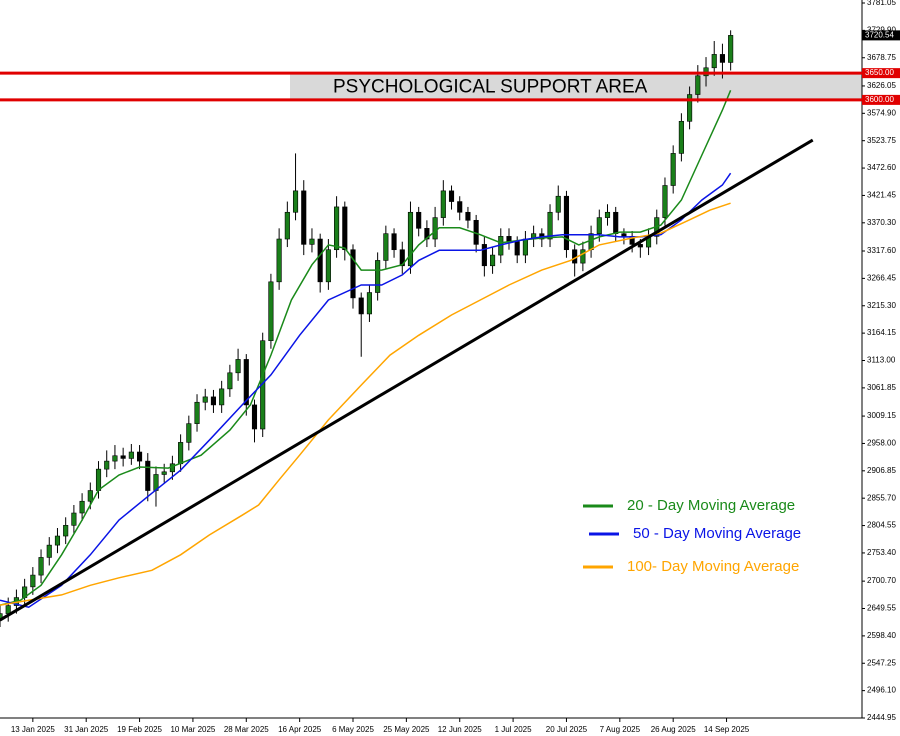  Describe the element at coordinates (881, 112) in the screenshot. I see `y-tick-label: 3574.90` at that location.